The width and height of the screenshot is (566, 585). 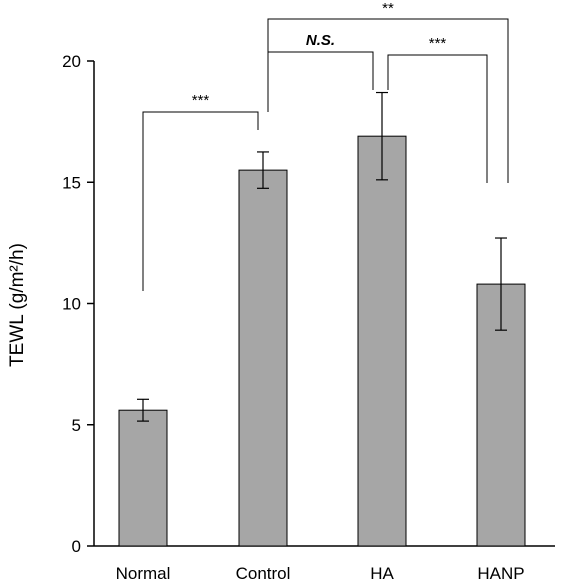 I want to click on y-tick-label: 15, so click(x=71, y=182).